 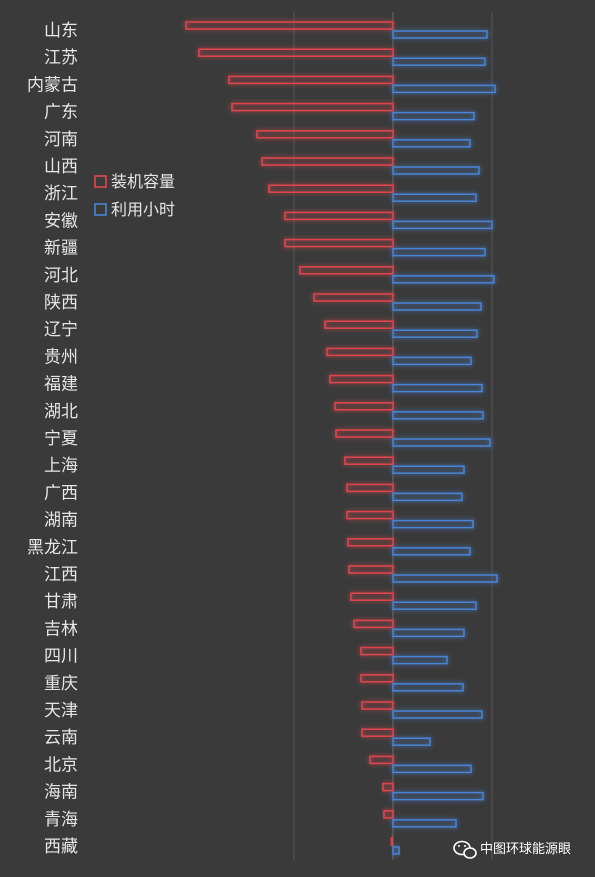 I want to click on category-label: 湖南, so click(x=61, y=521).